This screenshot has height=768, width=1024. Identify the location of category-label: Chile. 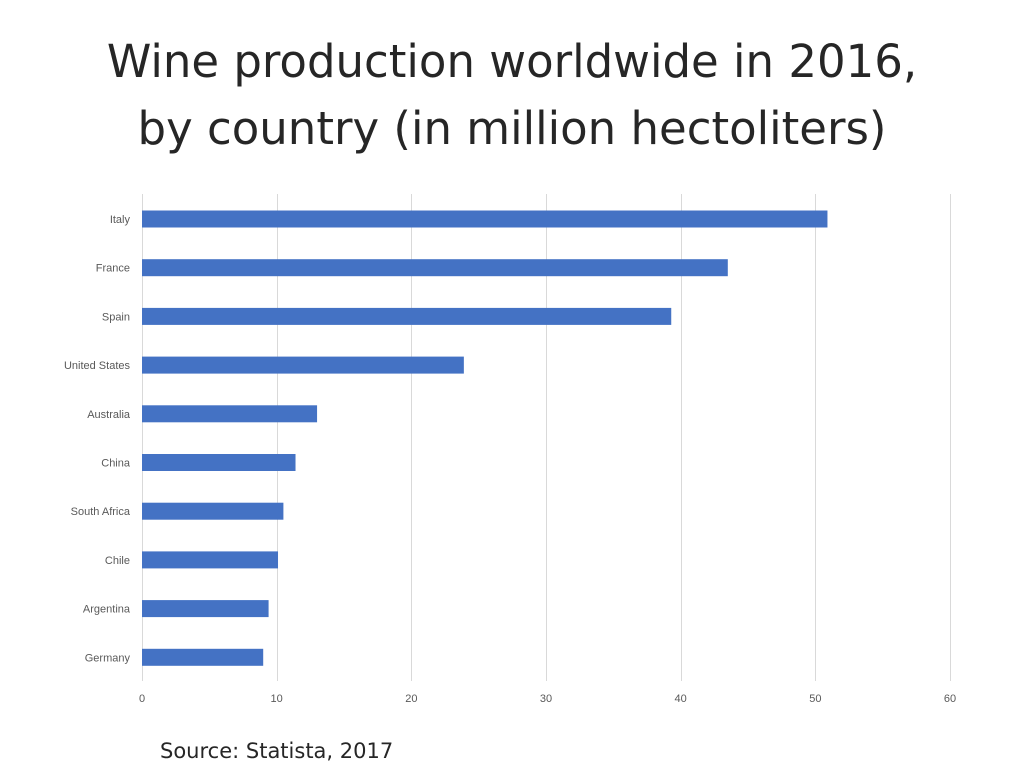
(117, 561).